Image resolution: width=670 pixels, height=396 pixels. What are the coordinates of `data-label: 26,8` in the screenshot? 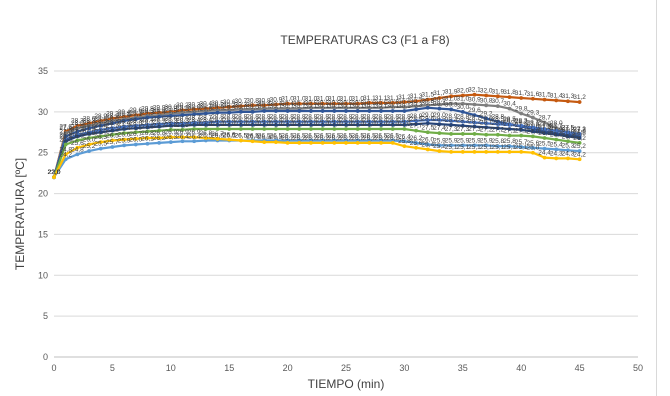 It's located at (89, 133).